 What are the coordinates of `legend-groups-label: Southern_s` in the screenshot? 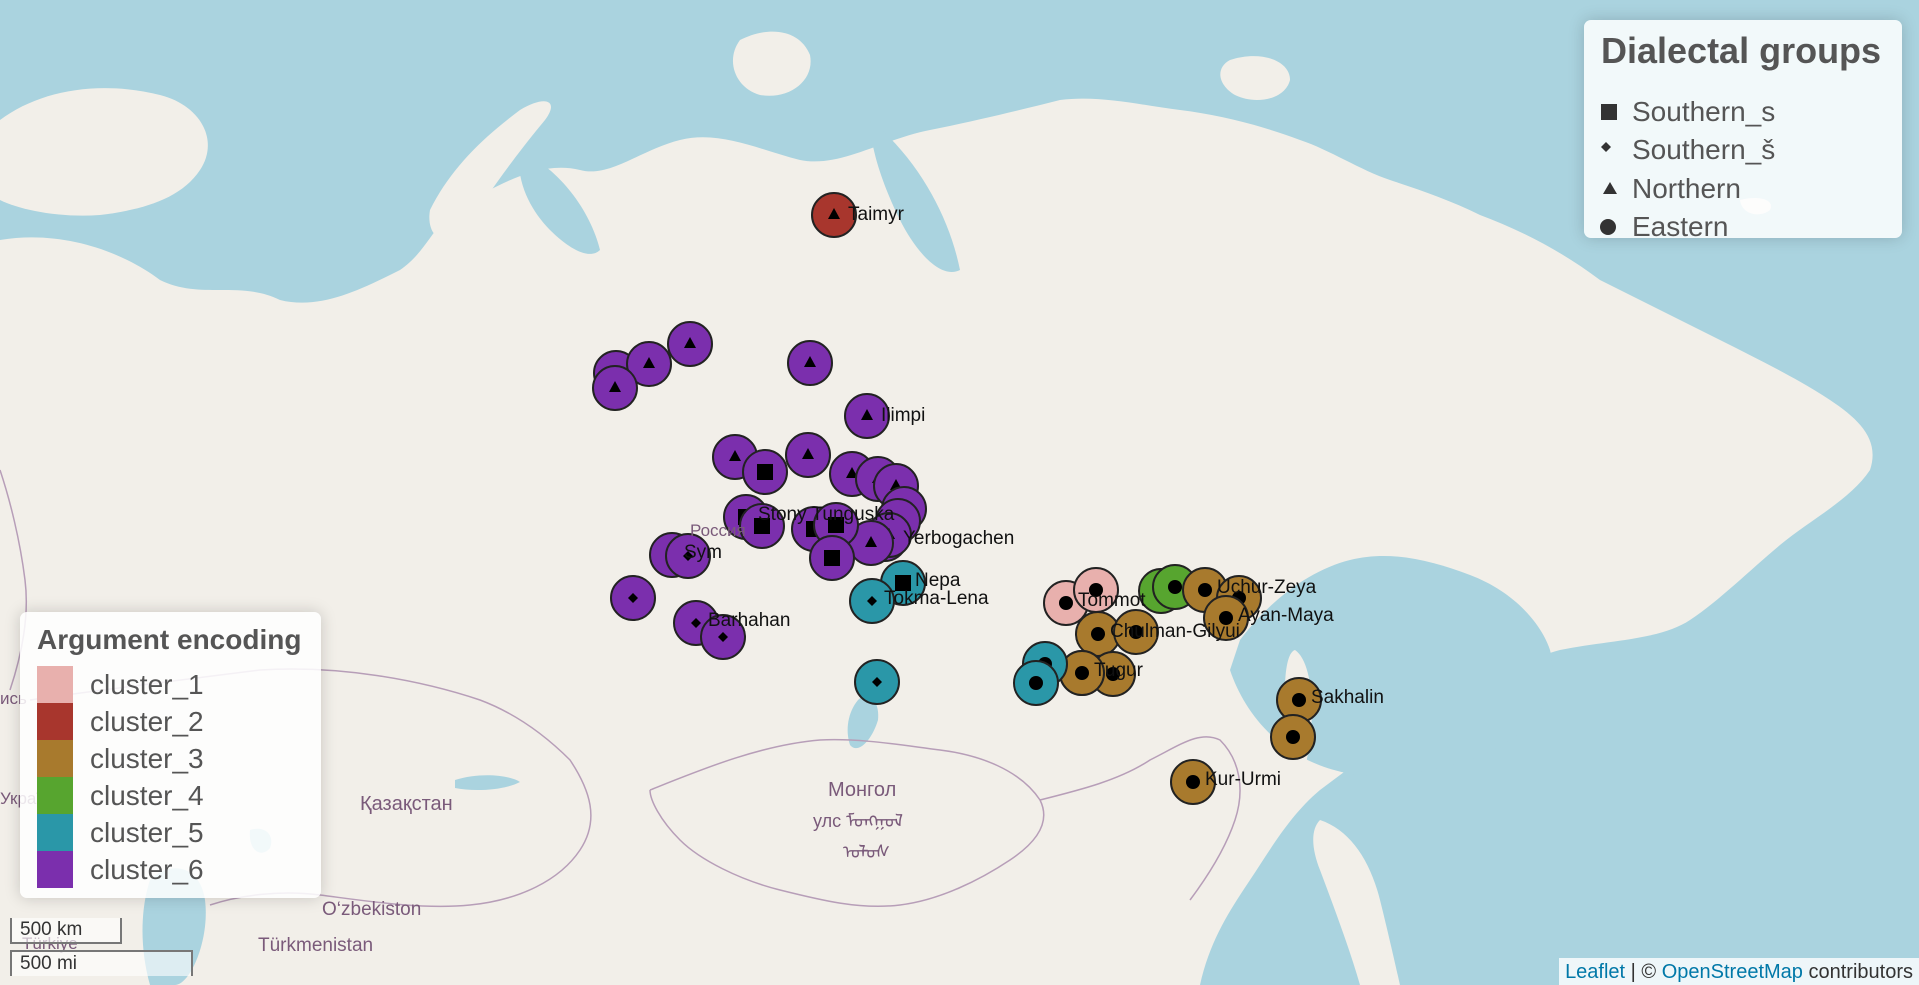 It's located at (1704, 111).